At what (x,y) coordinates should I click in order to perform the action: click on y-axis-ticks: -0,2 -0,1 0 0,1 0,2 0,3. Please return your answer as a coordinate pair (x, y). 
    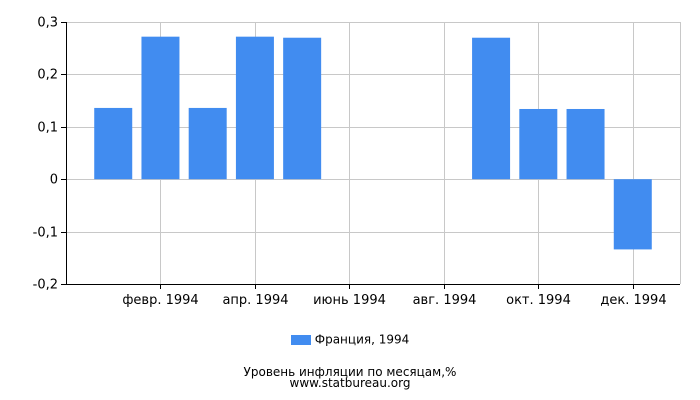
    Looking at the image, I should click on (49, 154).